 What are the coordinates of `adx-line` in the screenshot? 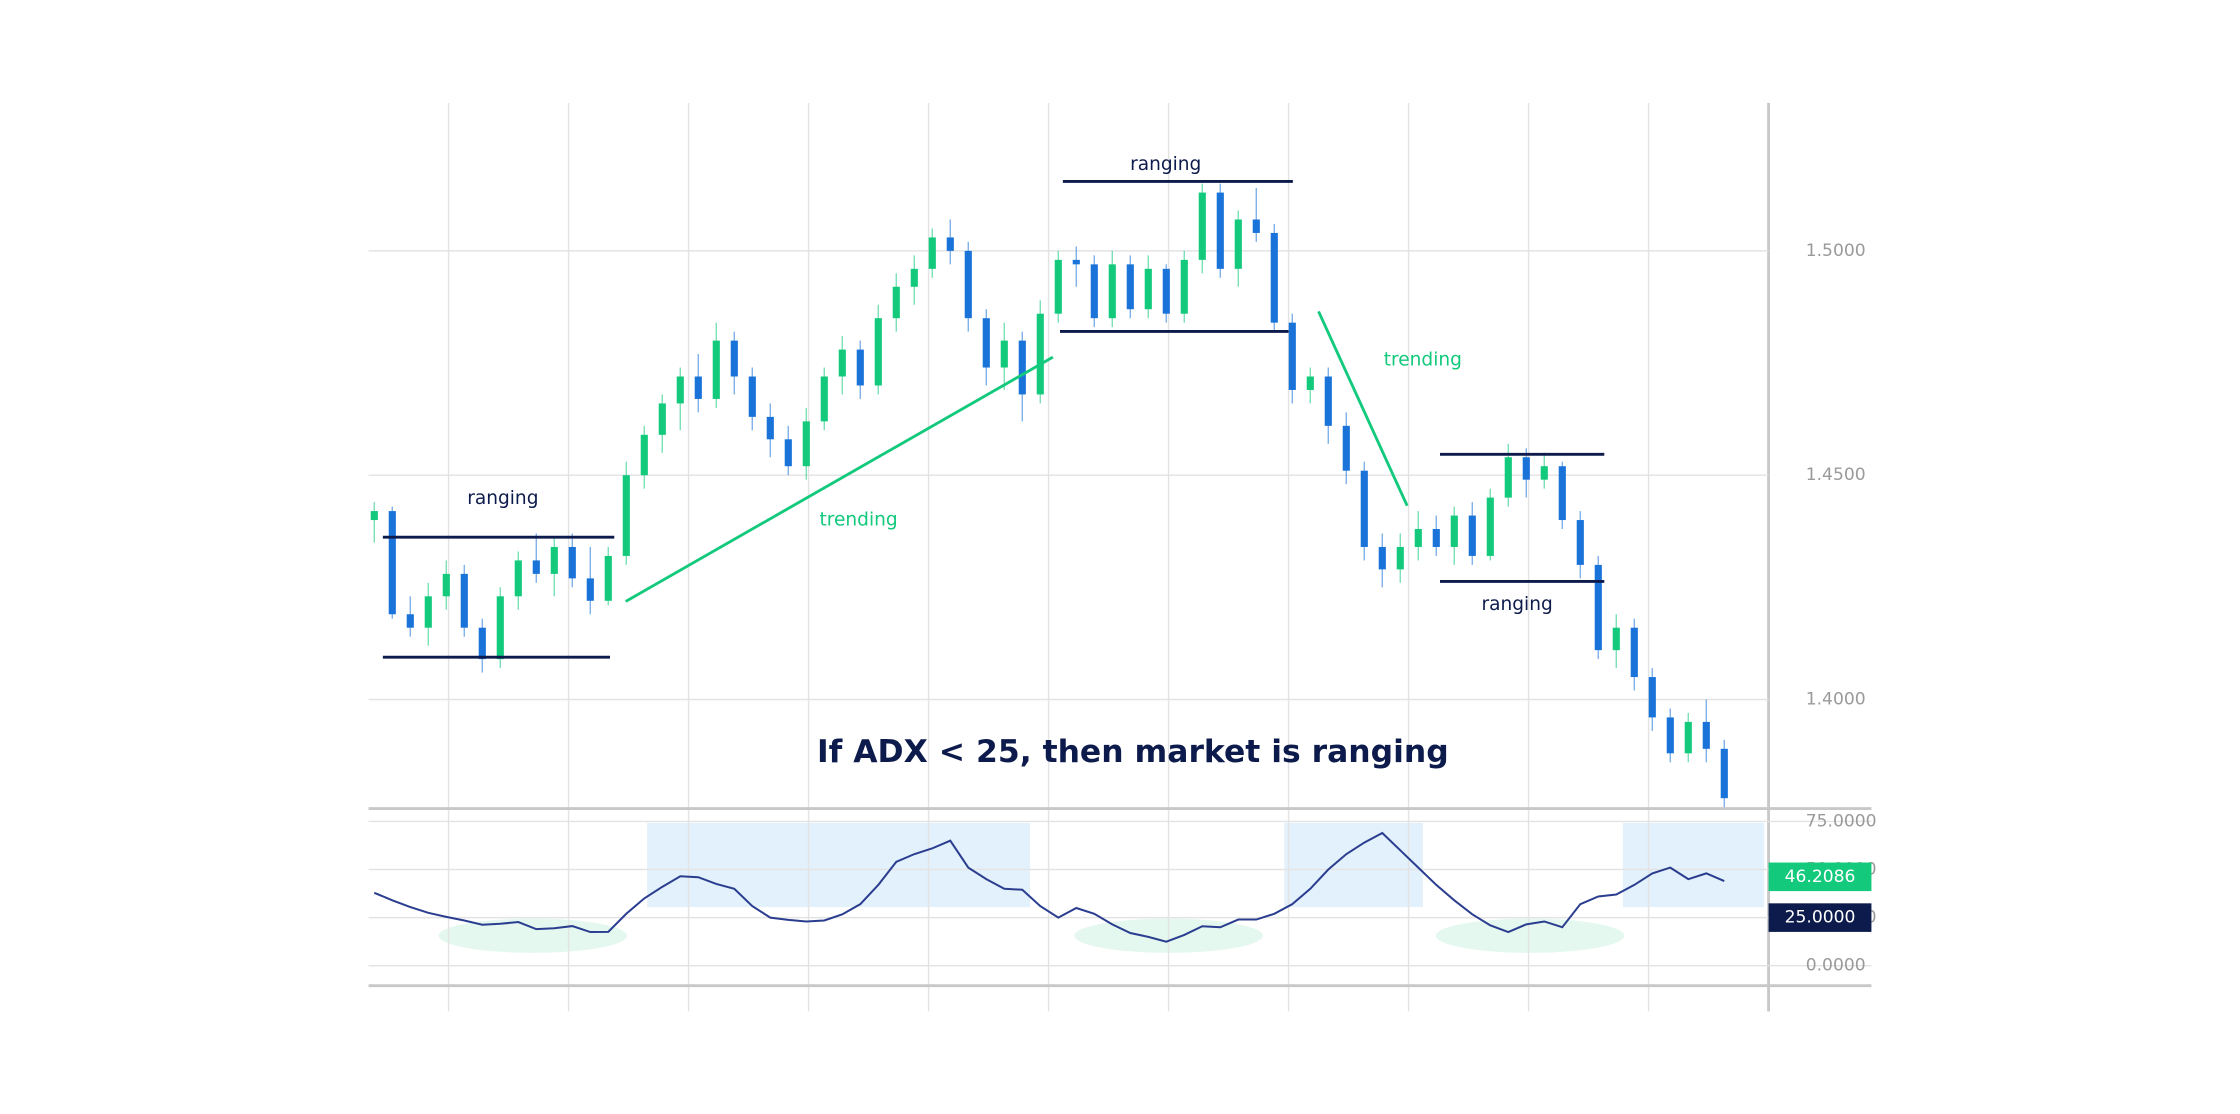 It's located at (1049, 887).